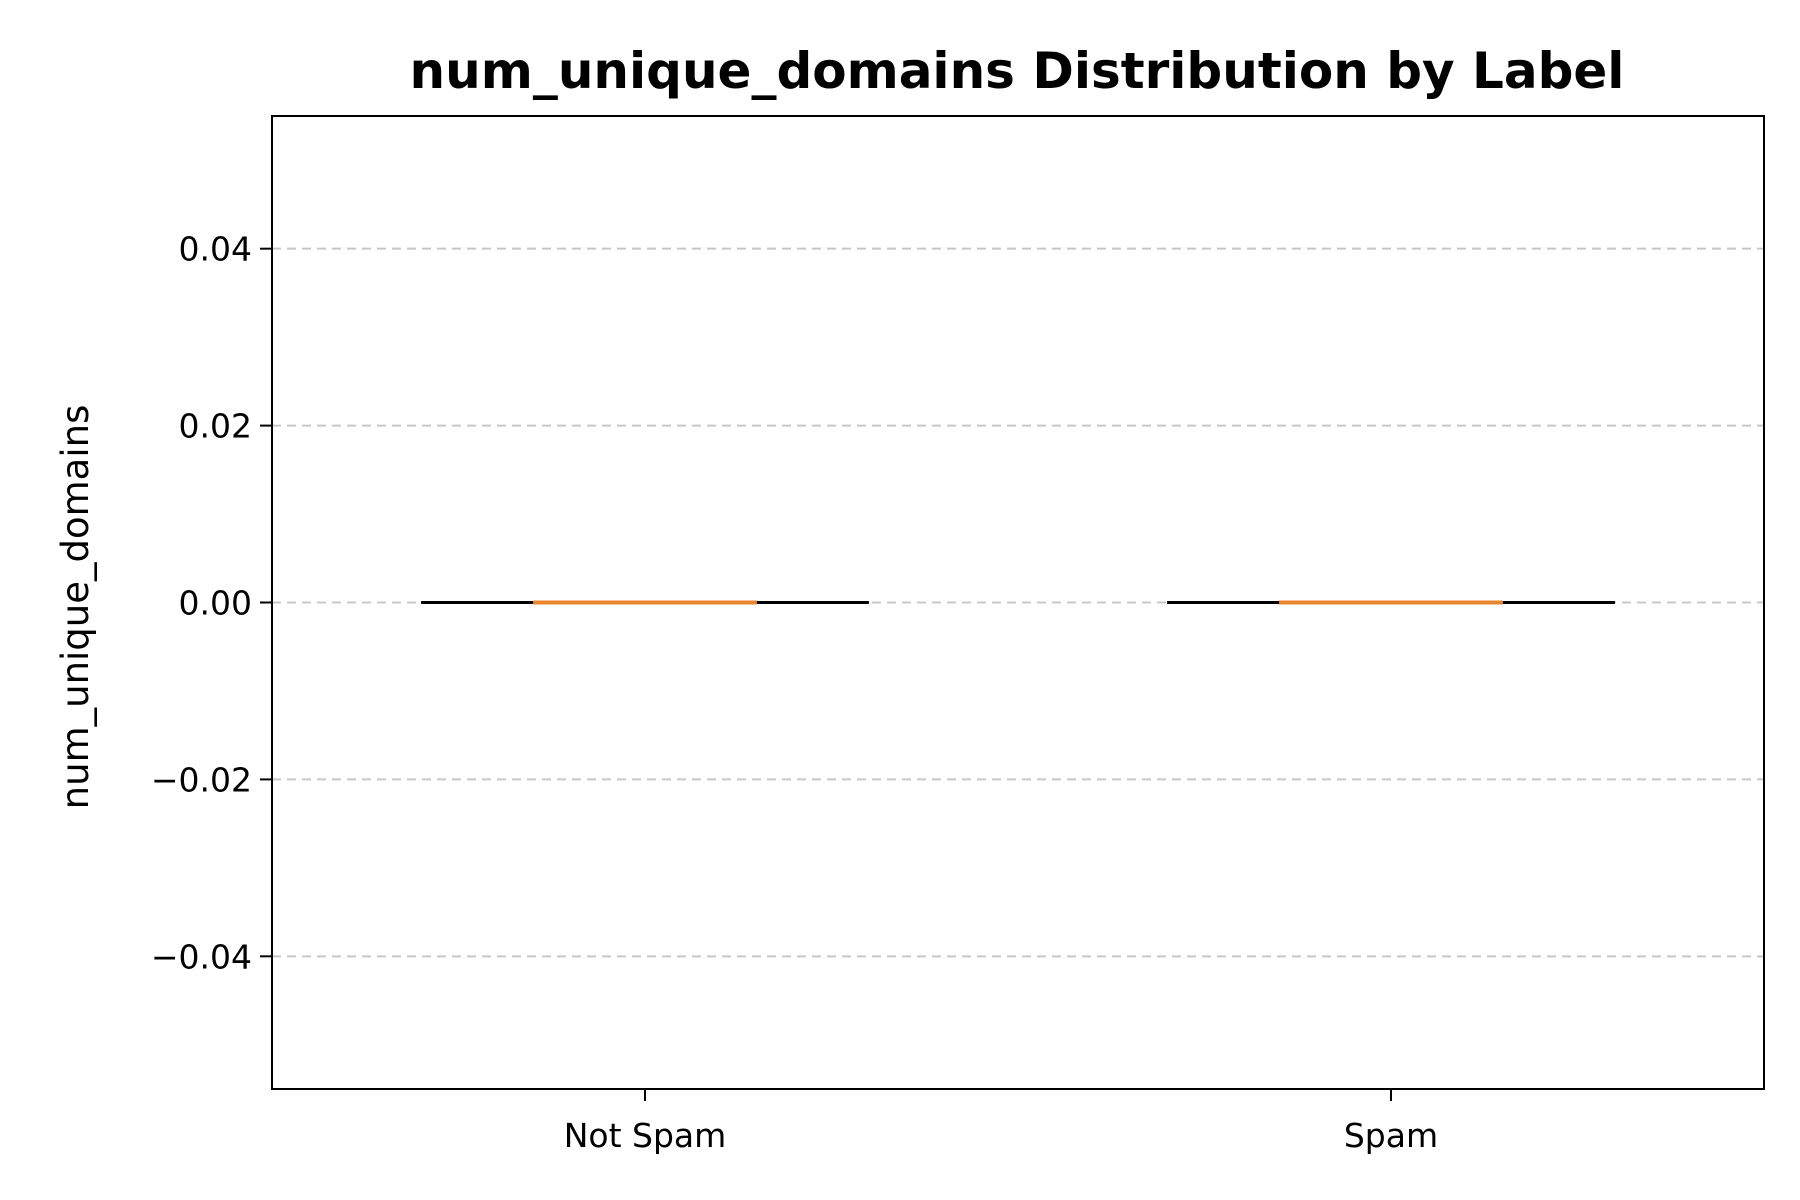 The width and height of the screenshot is (1800, 1200). Describe the element at coordinates (1391, 1135) in the screenshot. I see `x-tick-label: Spam` at that location.